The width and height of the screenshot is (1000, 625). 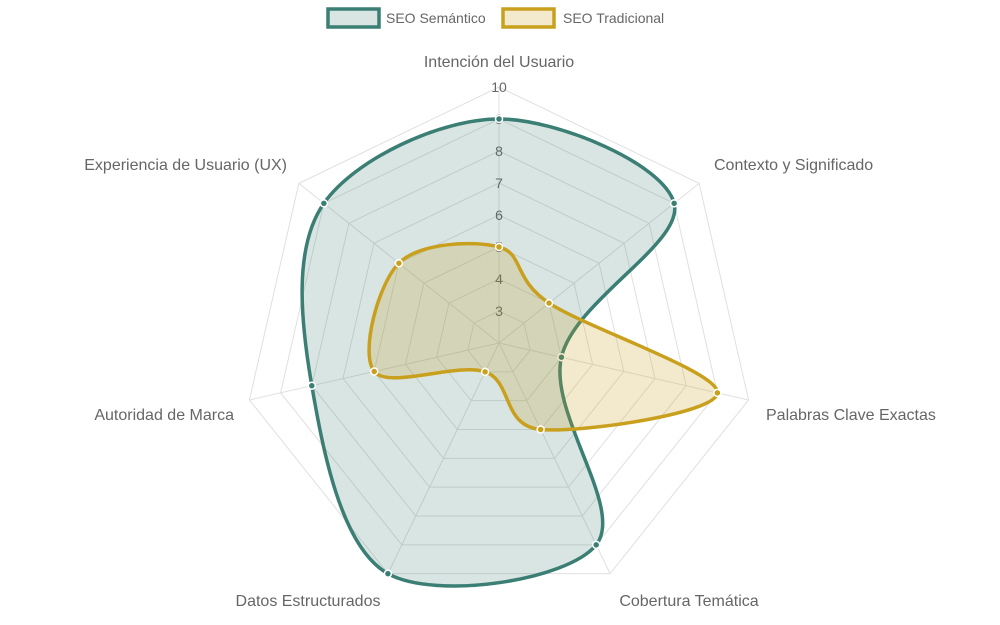 I want to click on axis-label: Autoridad de Marca, so click(x=164, y=415).